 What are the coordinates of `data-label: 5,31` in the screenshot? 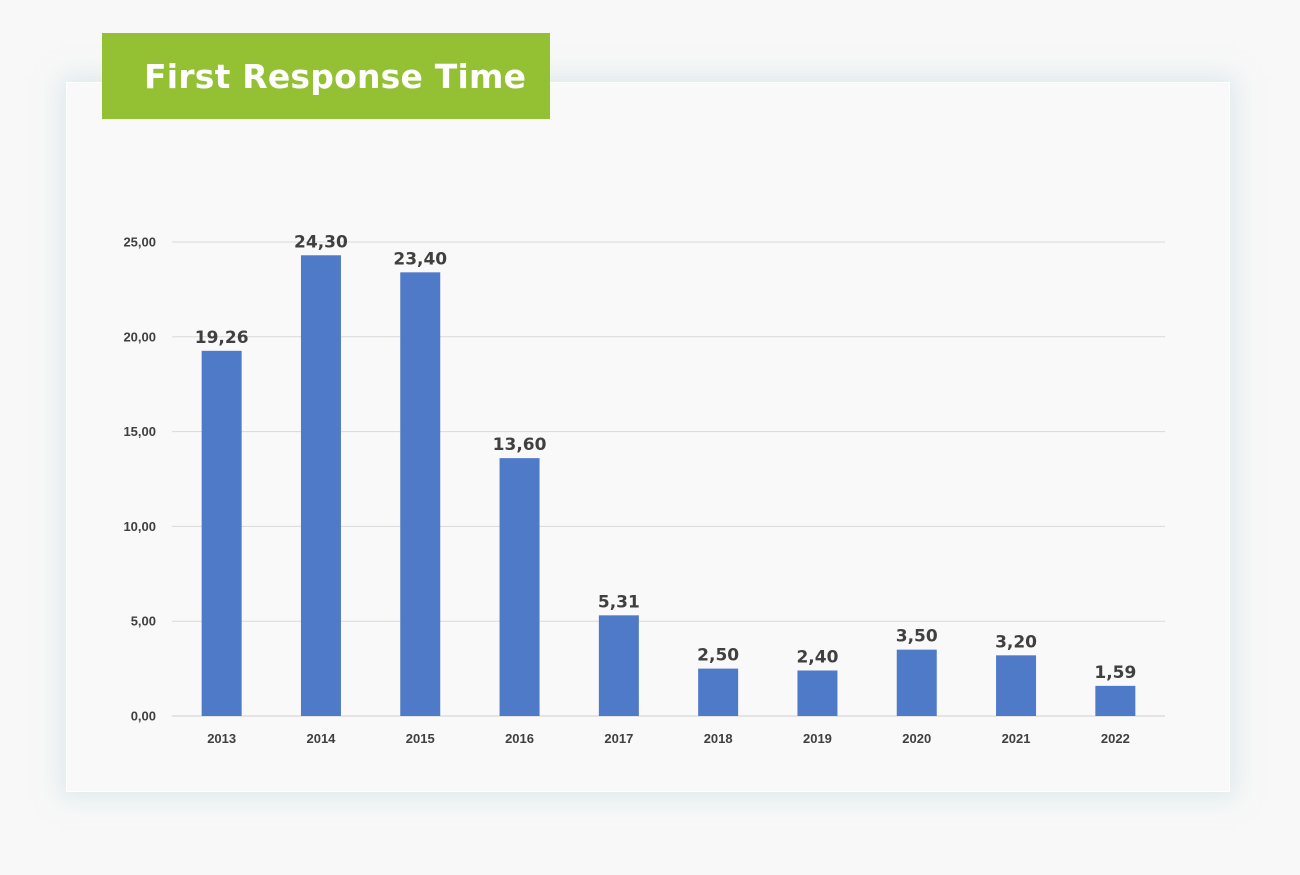 It's located at (619, 602).